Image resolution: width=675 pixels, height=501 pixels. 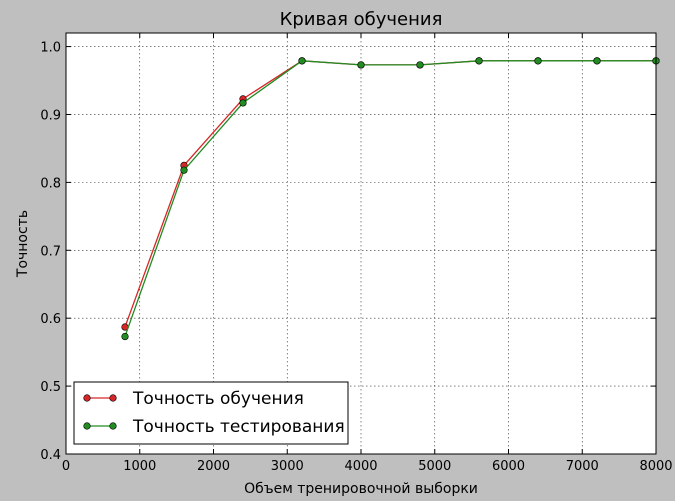 What do you see at coordinates (361, 19) in the screenshot?
I see `chart-title: Кривая обучения` at bounding box center [361, 19].